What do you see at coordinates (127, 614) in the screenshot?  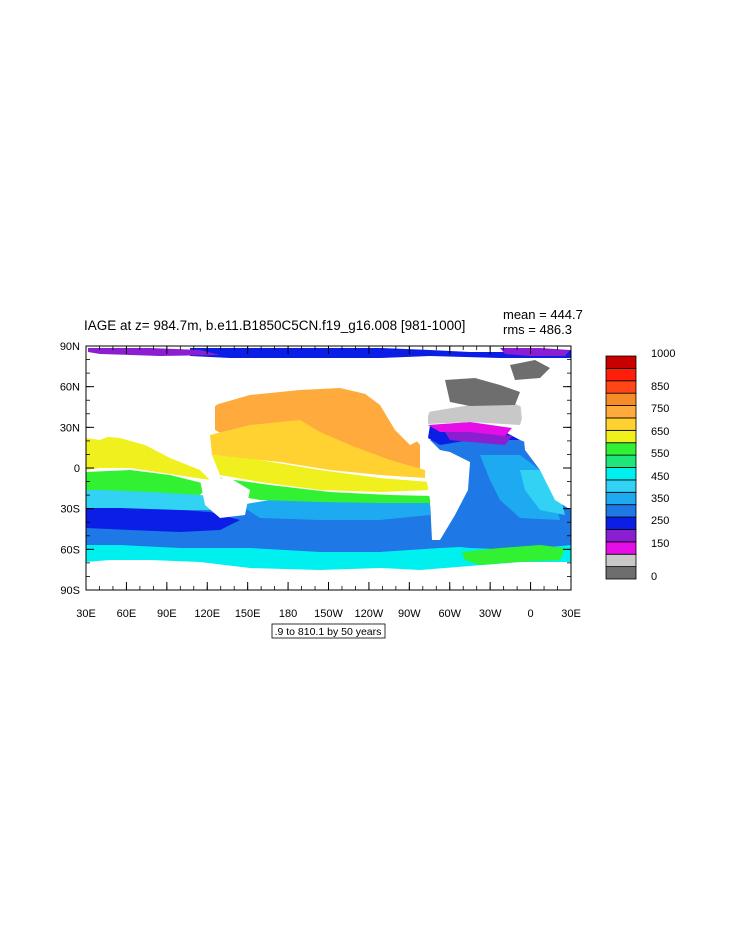 I see `lon-label: 60E` at bounding box center [127, 614].